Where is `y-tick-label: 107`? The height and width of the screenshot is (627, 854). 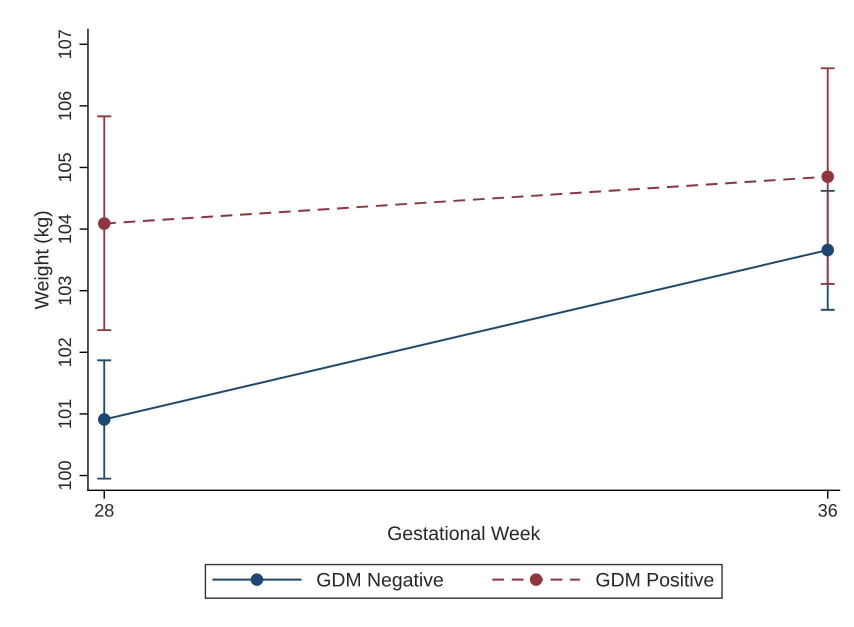 y-tick-label: 107 is located at coordinates (65, 44).